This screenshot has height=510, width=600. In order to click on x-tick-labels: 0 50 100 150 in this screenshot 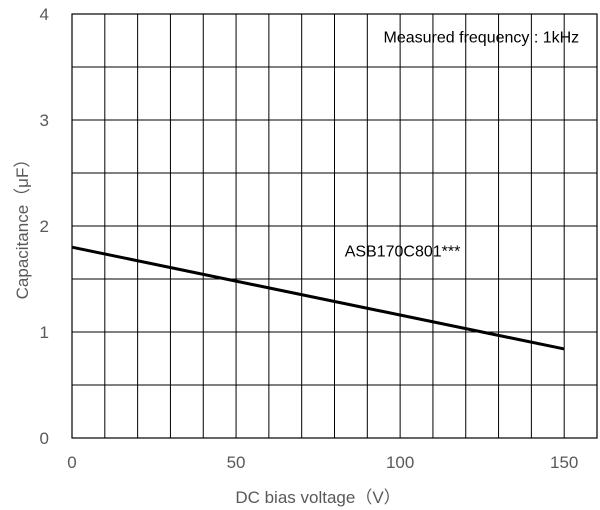, I will do `click(322, 462)`.